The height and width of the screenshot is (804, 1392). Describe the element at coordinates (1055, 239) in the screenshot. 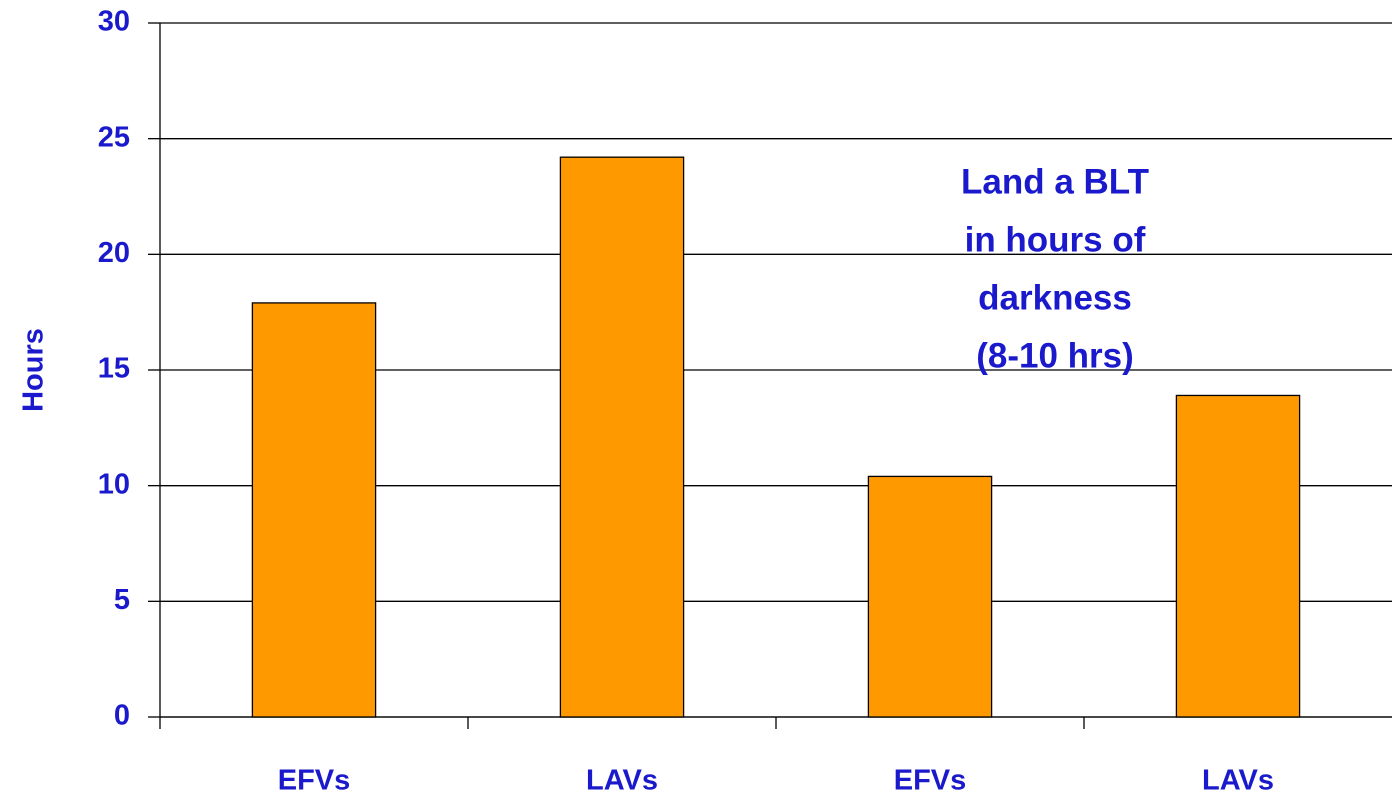

I see `annotation: in hours of` at that location.